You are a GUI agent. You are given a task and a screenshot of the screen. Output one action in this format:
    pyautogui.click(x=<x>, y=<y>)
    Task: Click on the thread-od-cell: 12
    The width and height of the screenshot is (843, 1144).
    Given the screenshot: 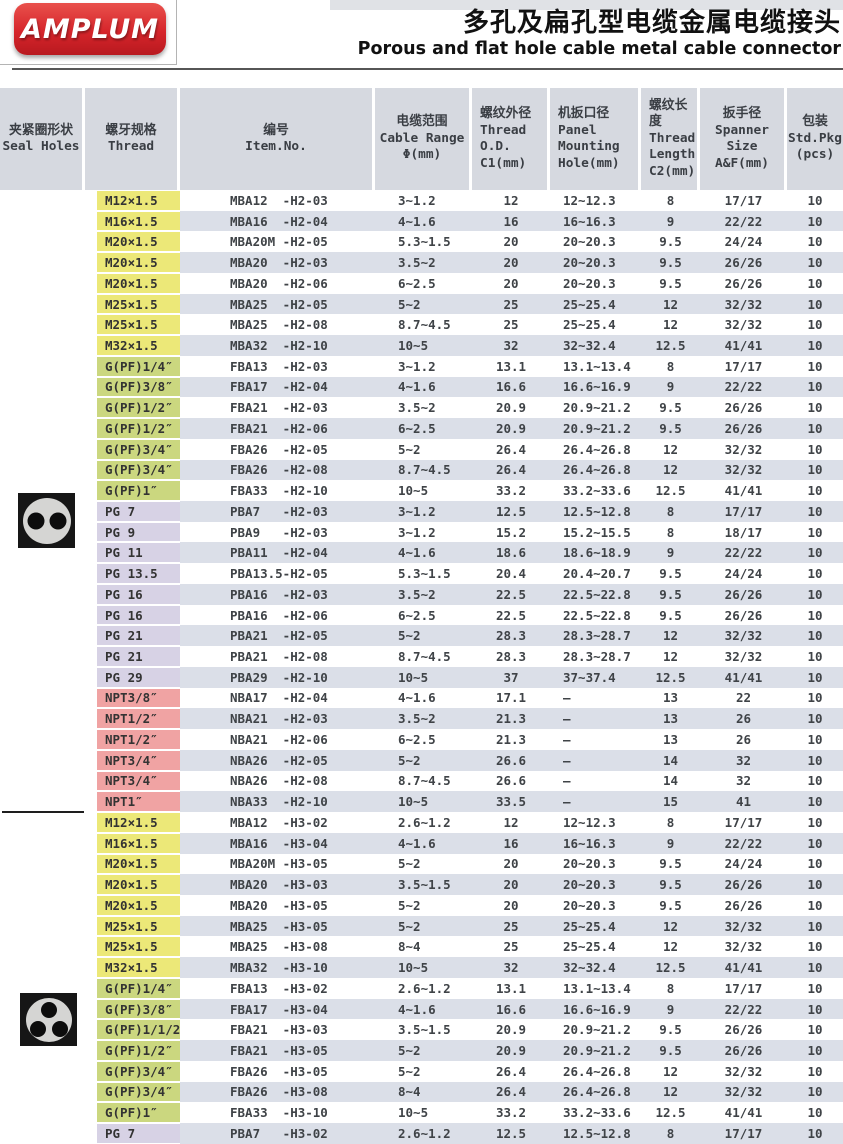 What is the action you would take?
    pyautogui.click(x=511, y=200)
    